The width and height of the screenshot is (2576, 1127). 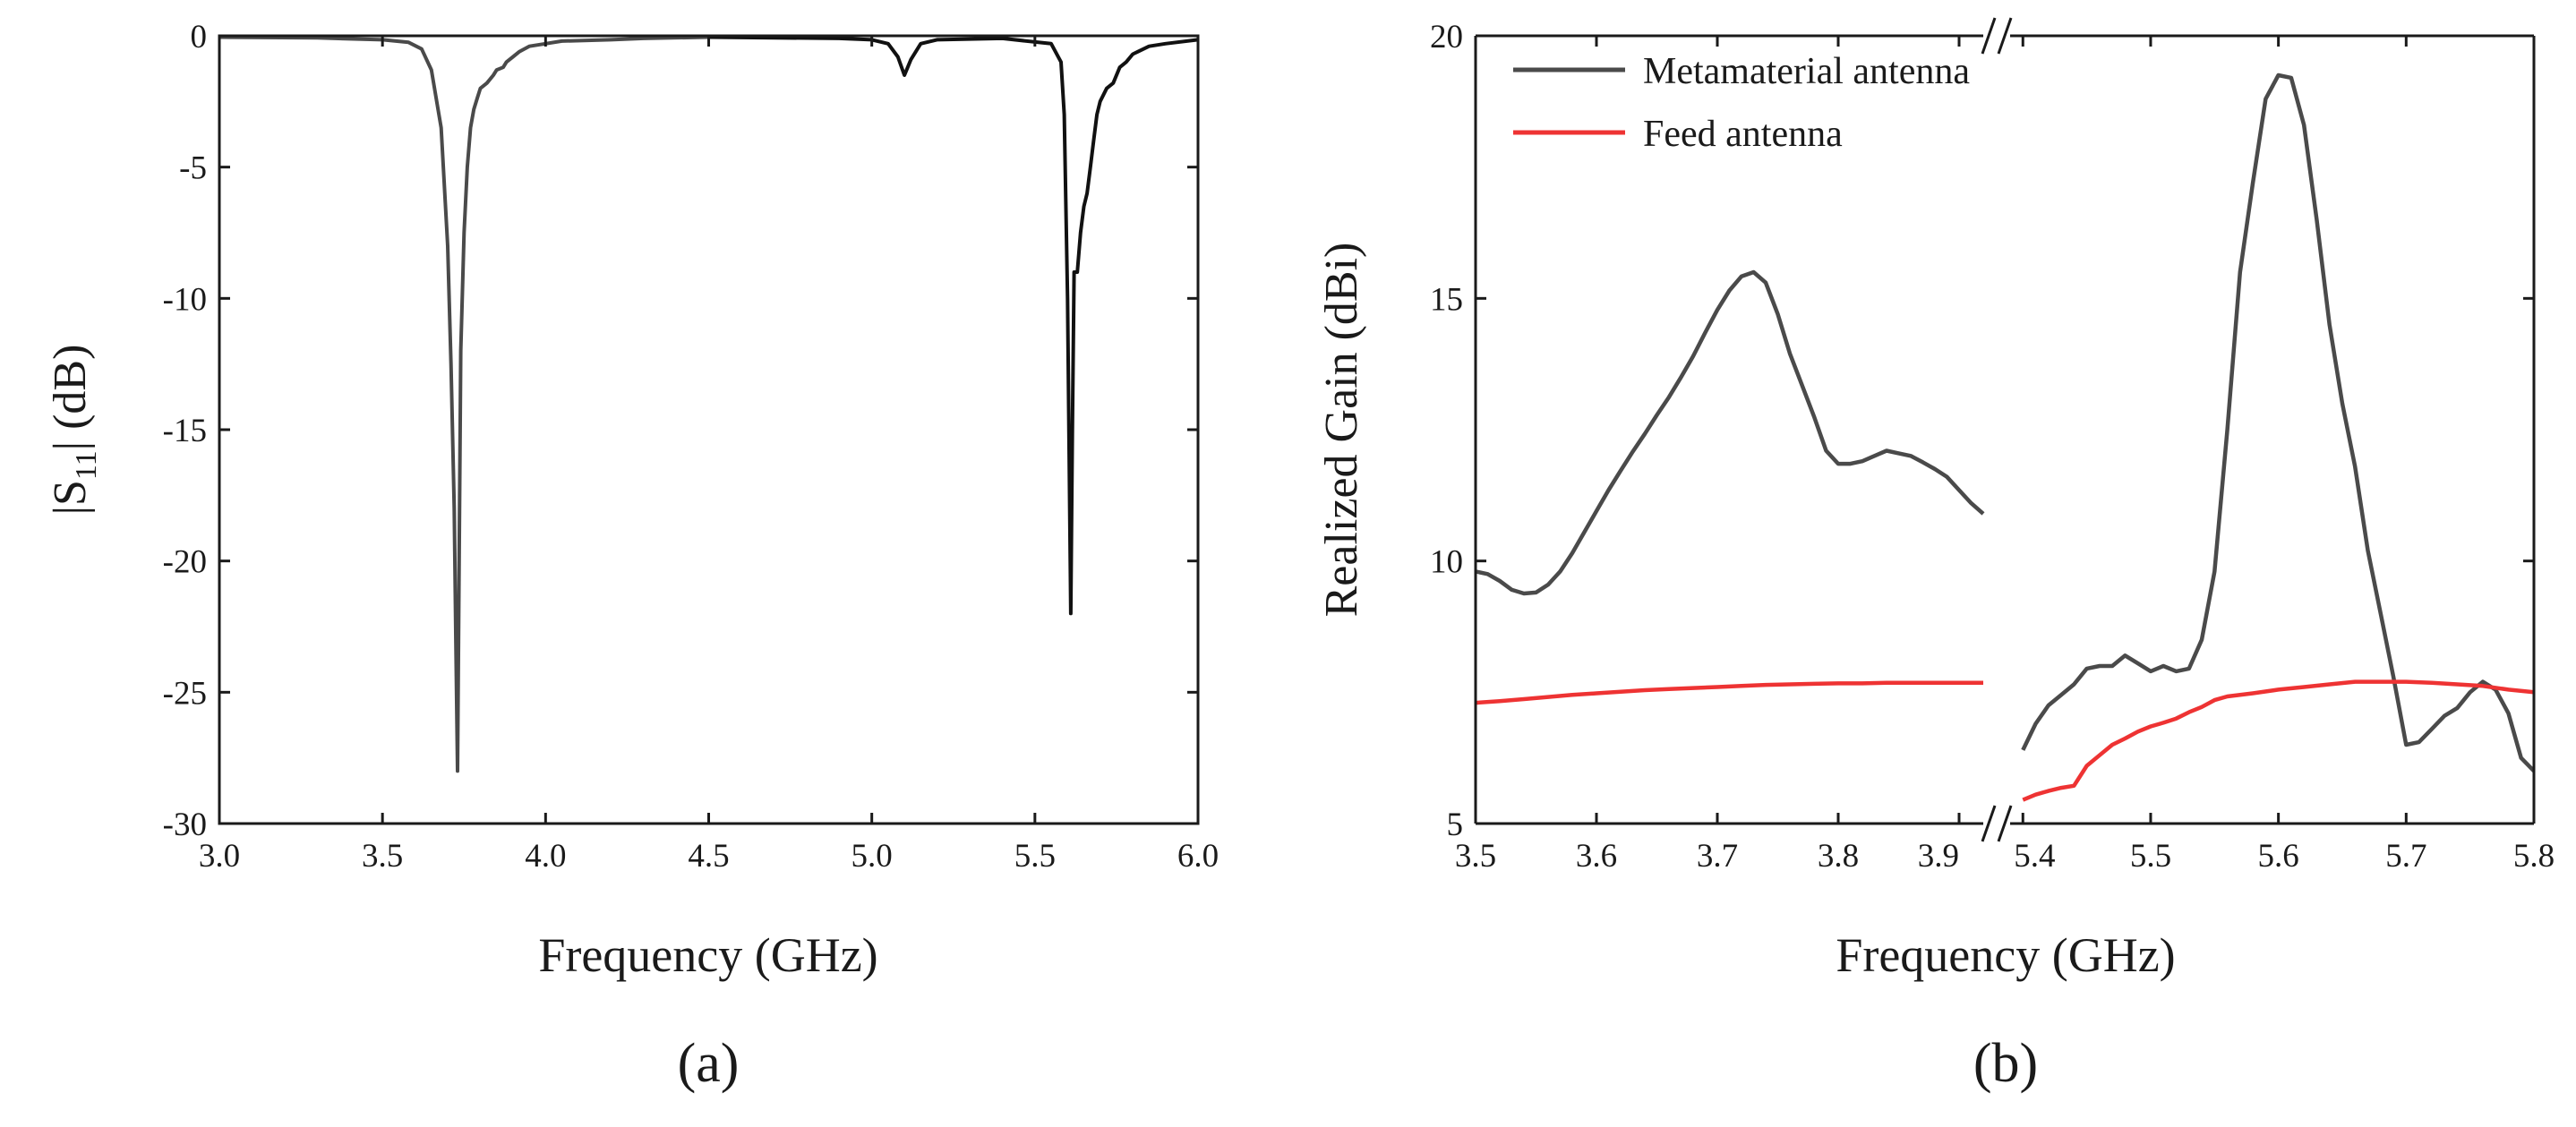 I want to click on b-y-tick-label-2: 15, so click(x=1447, y=300).